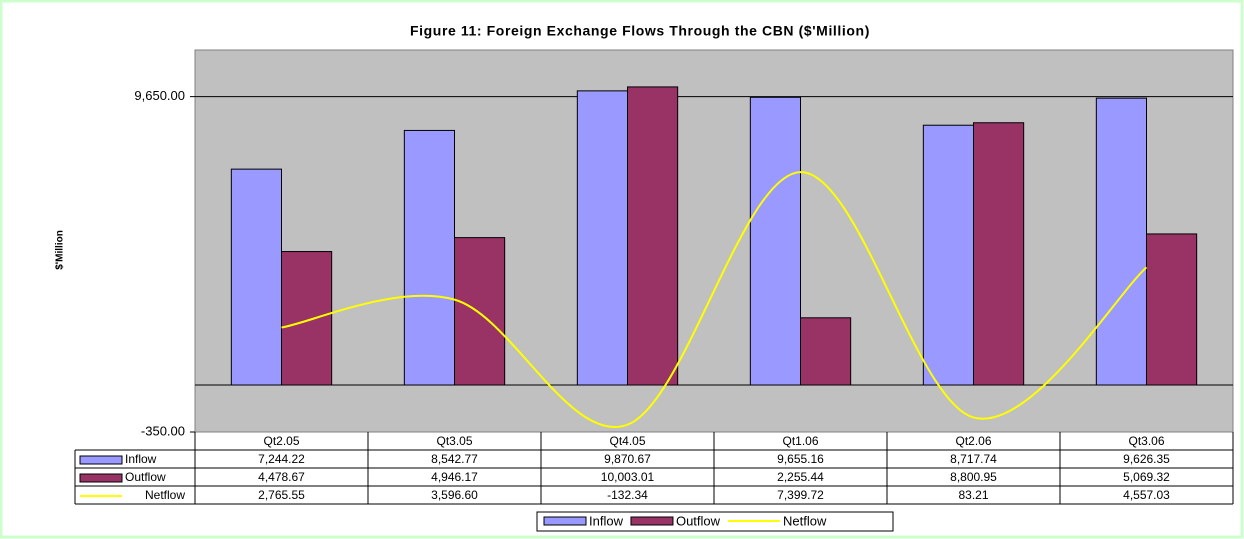 The image size is (1244, 539). I want to click on table-series-name: Outflow, so click(145, 477).